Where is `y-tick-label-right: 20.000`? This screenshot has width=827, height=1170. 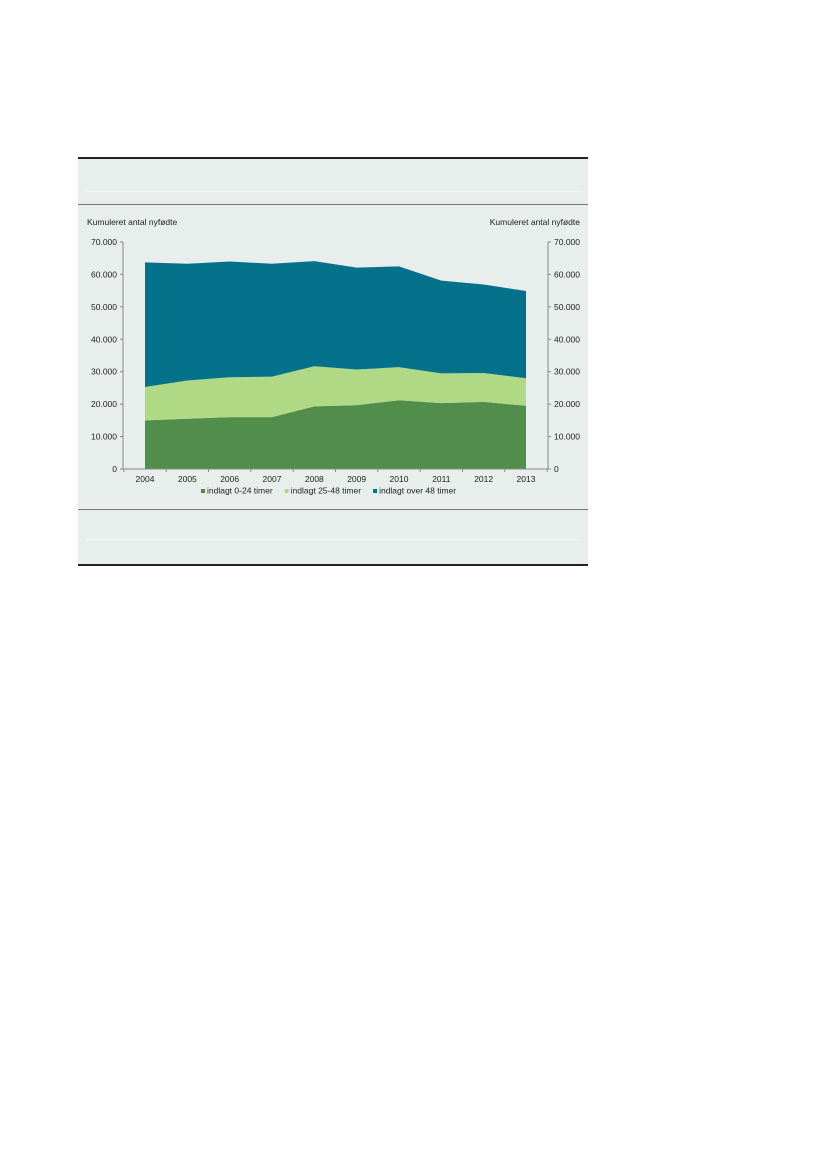 y-tick-label-right: 20.000 is located at coordinates (567, 404).